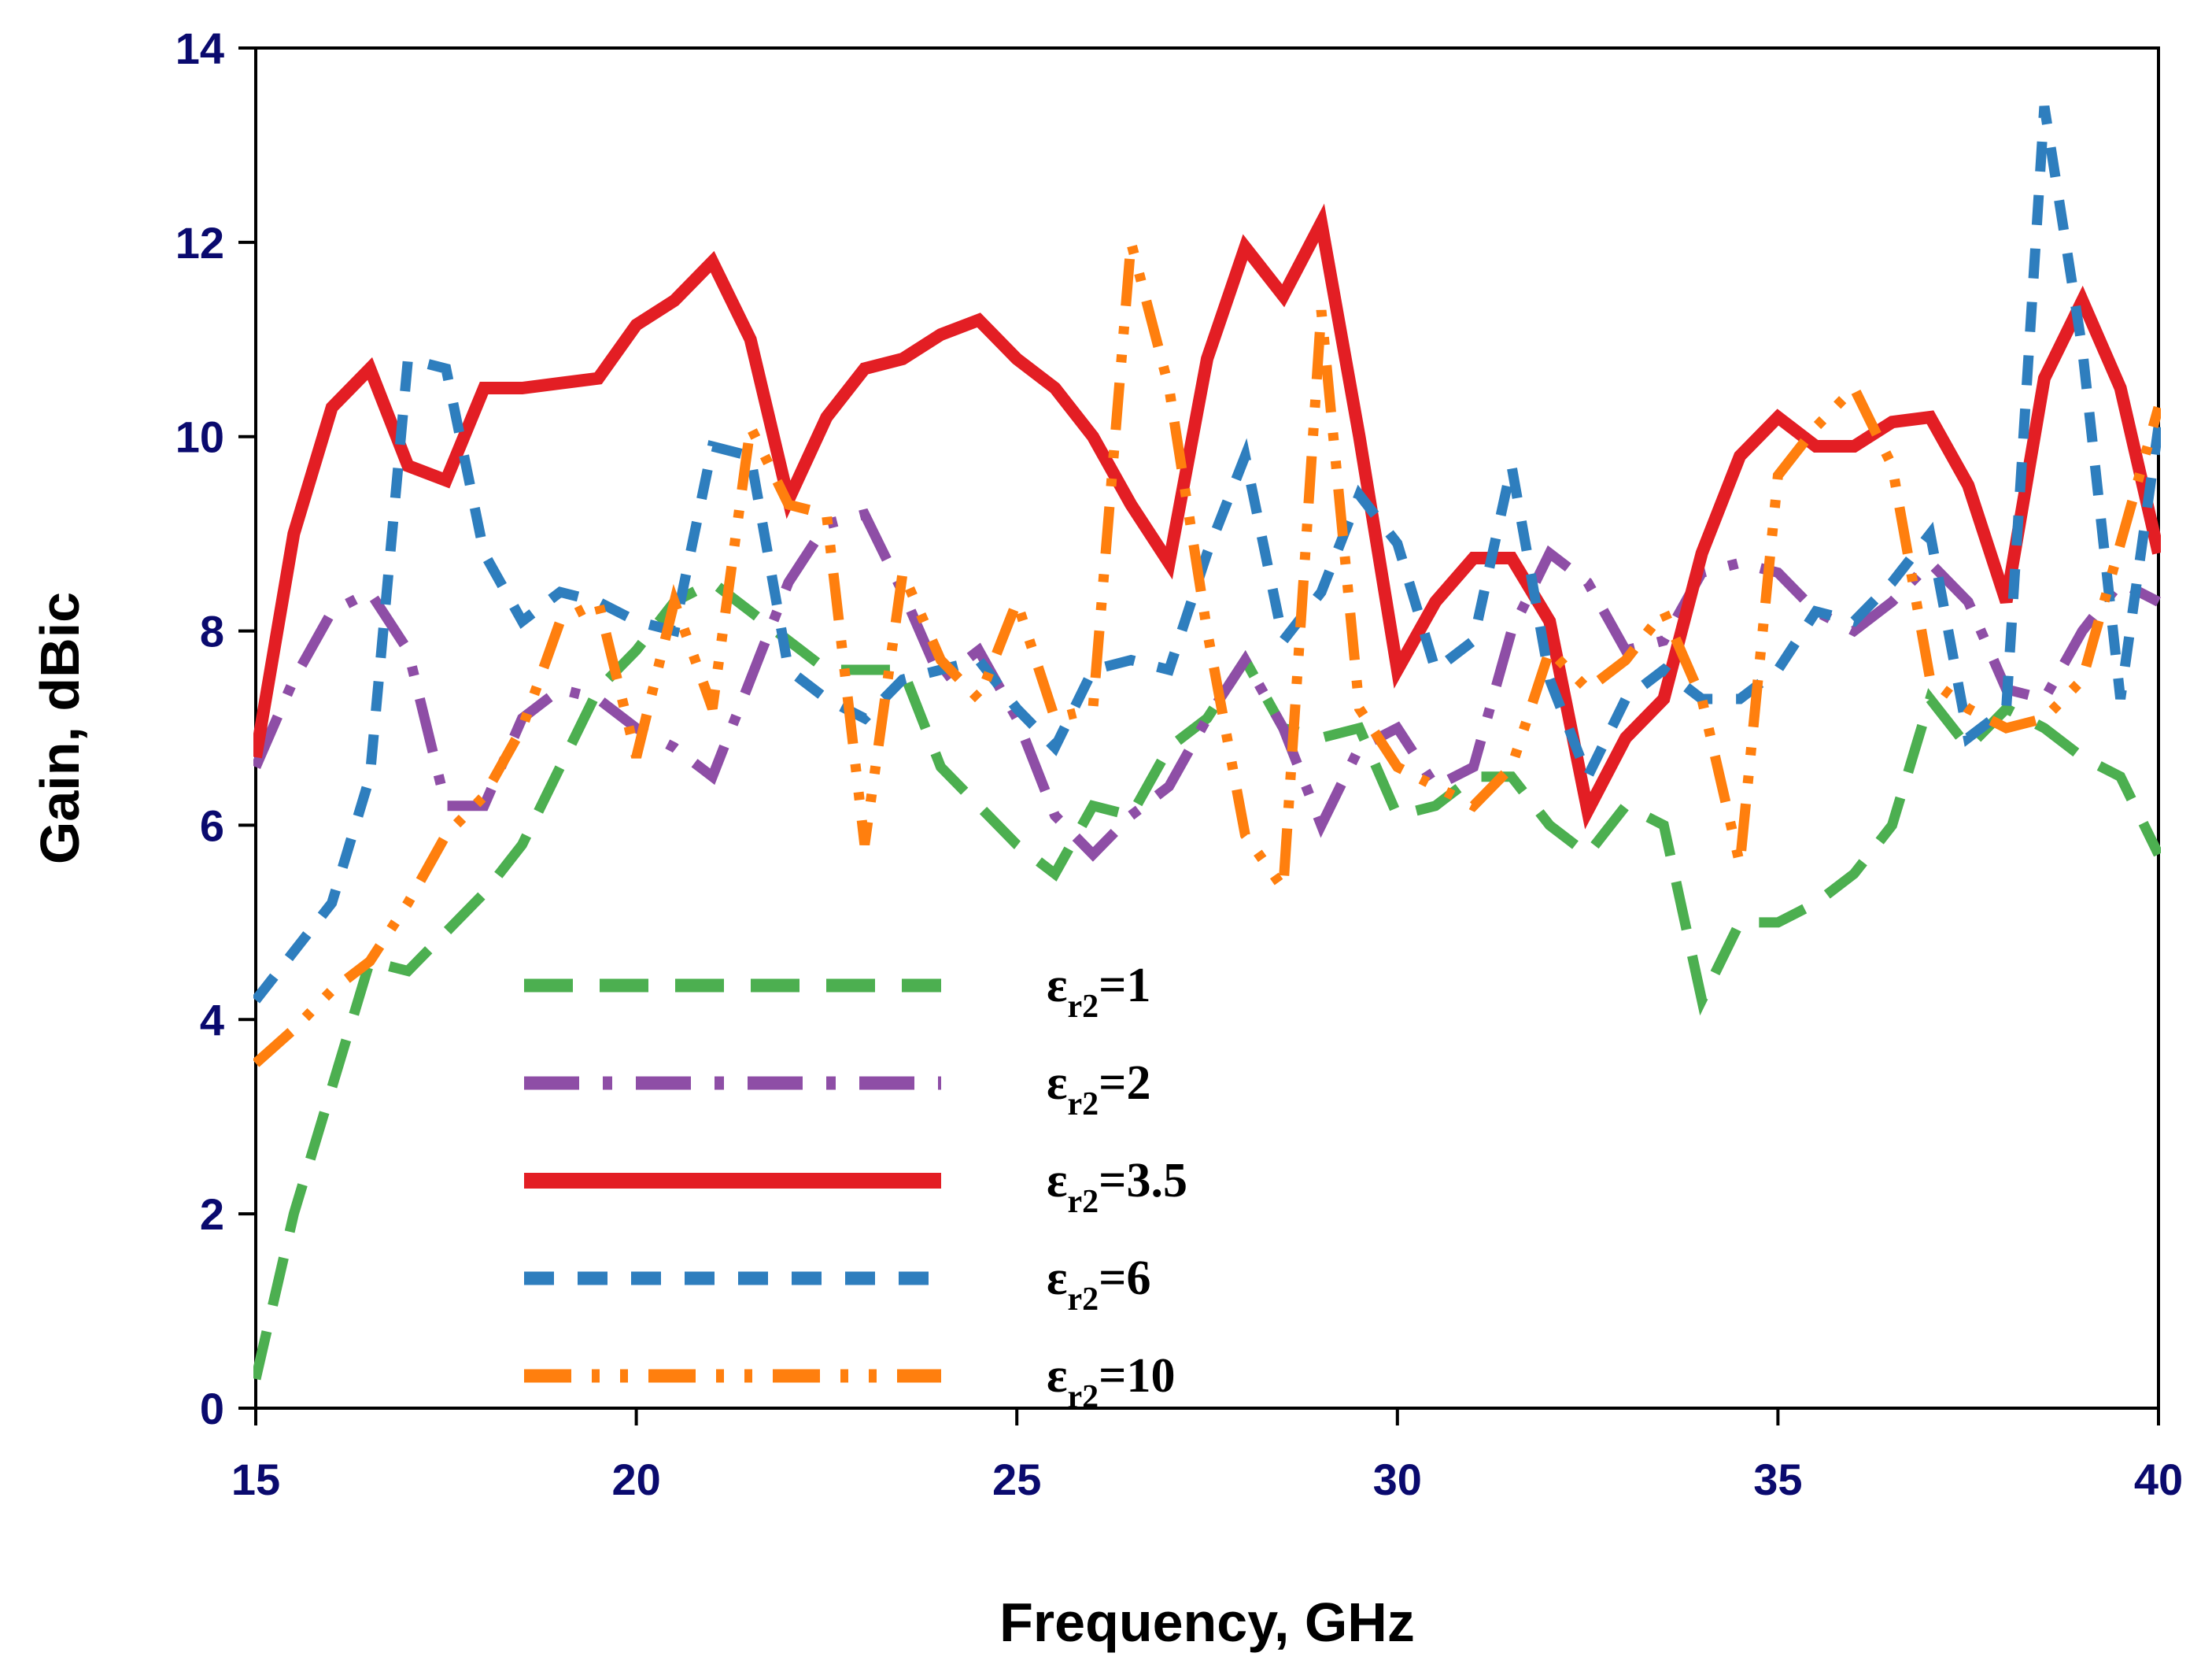  I want to click on x-axis-title: Frequency, GHz, so click(1207, 1623).